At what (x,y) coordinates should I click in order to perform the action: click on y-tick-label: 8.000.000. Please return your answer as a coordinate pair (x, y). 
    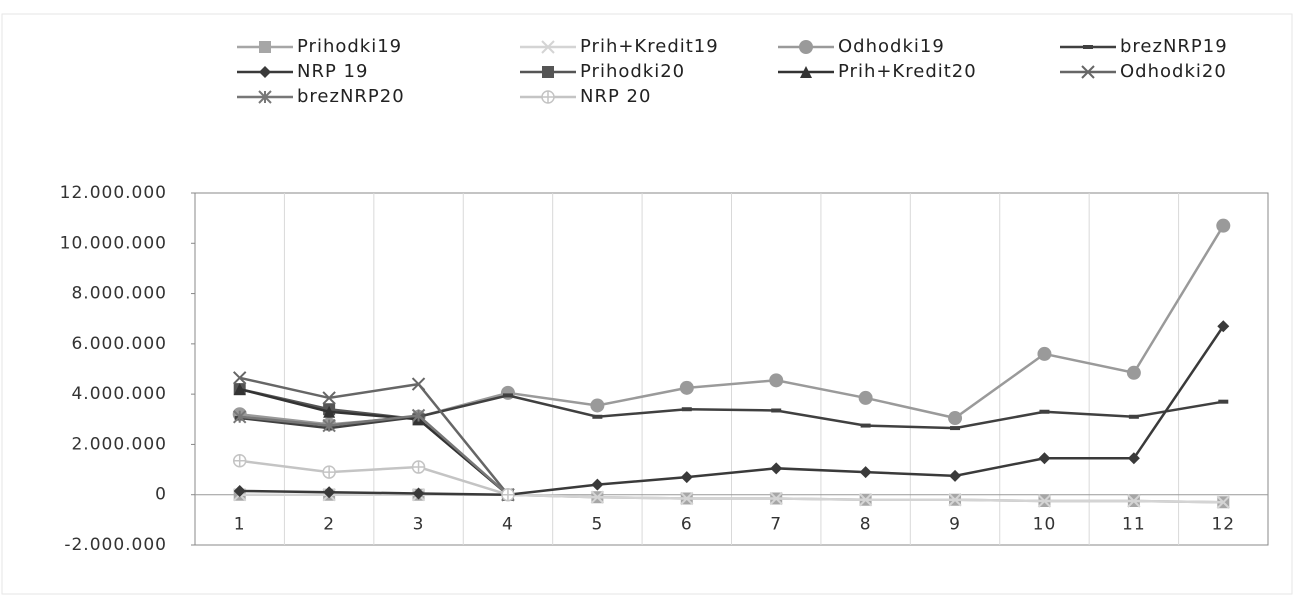
    Looking at the image, I should click on (119, 294).